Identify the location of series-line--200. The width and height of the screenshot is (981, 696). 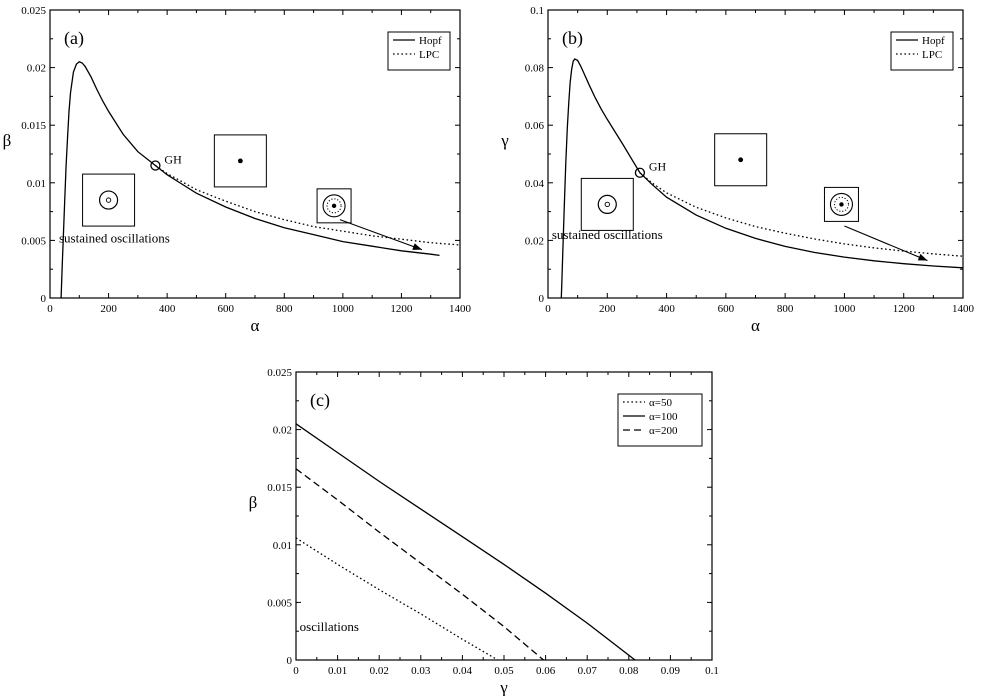
(420, 564).